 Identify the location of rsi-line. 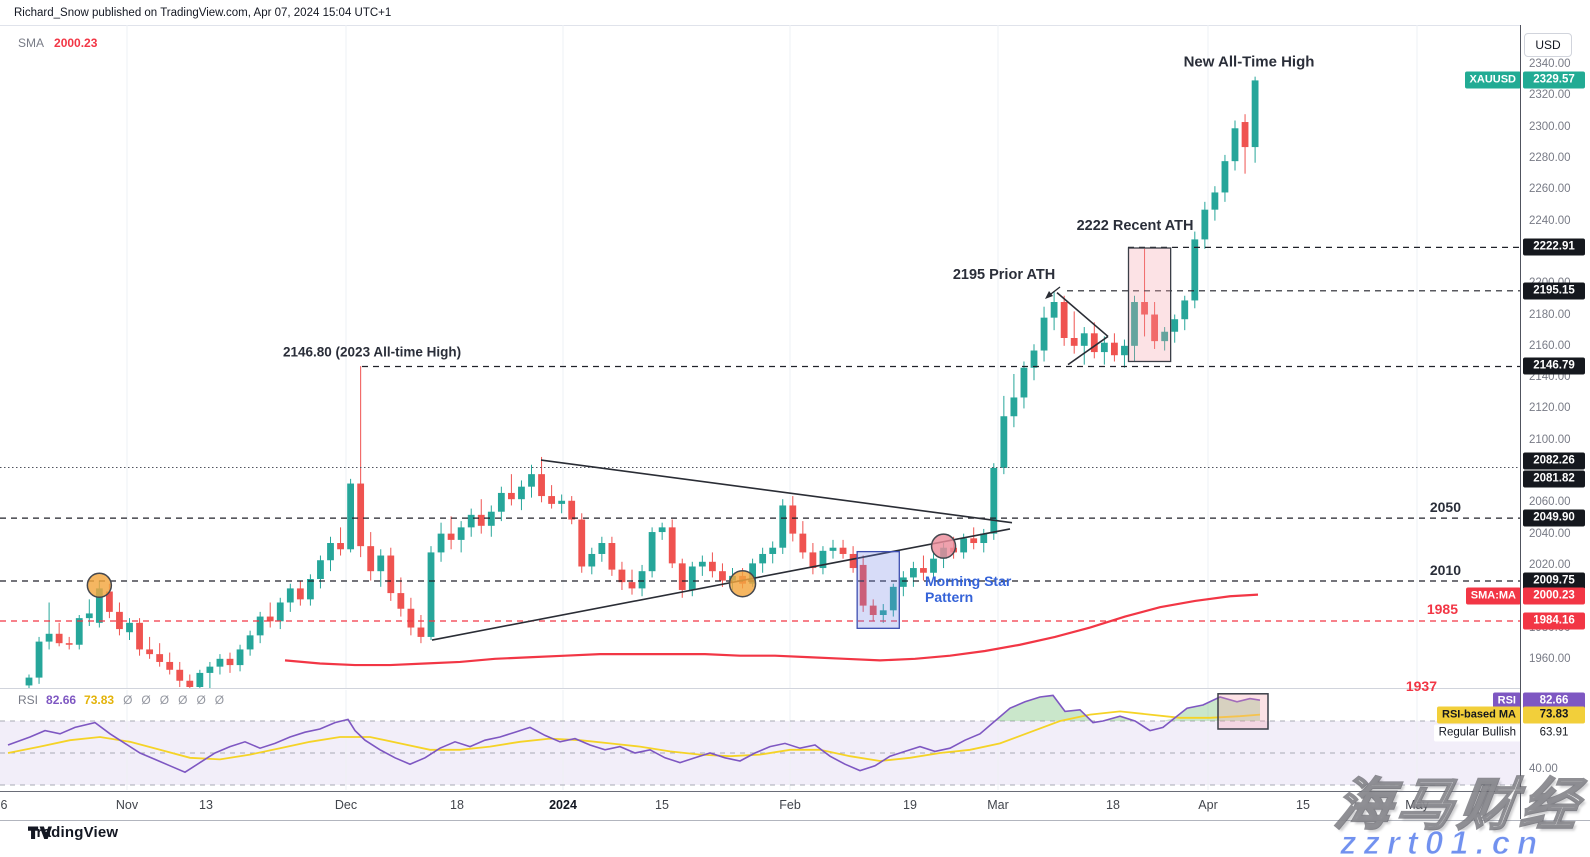
(634, 734).